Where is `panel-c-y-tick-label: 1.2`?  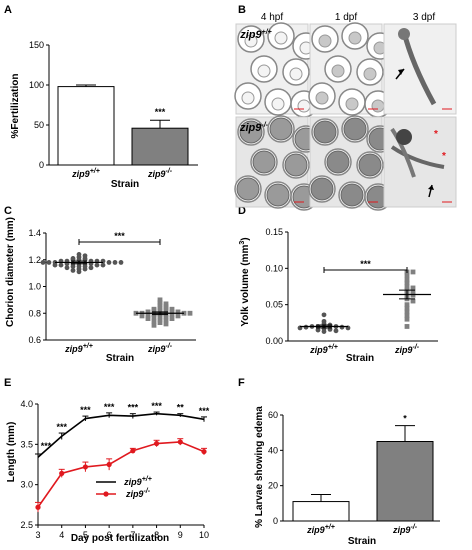
panel-c-y-tick-label: 1.2 is located at coordinates (34, 260).